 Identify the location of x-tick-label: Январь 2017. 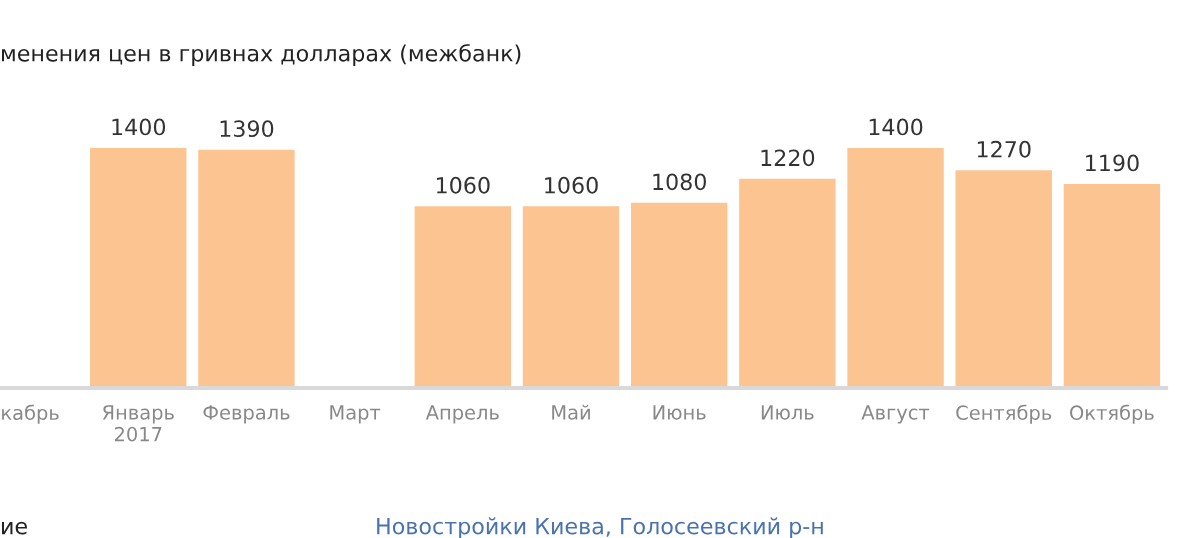
(138, 423).